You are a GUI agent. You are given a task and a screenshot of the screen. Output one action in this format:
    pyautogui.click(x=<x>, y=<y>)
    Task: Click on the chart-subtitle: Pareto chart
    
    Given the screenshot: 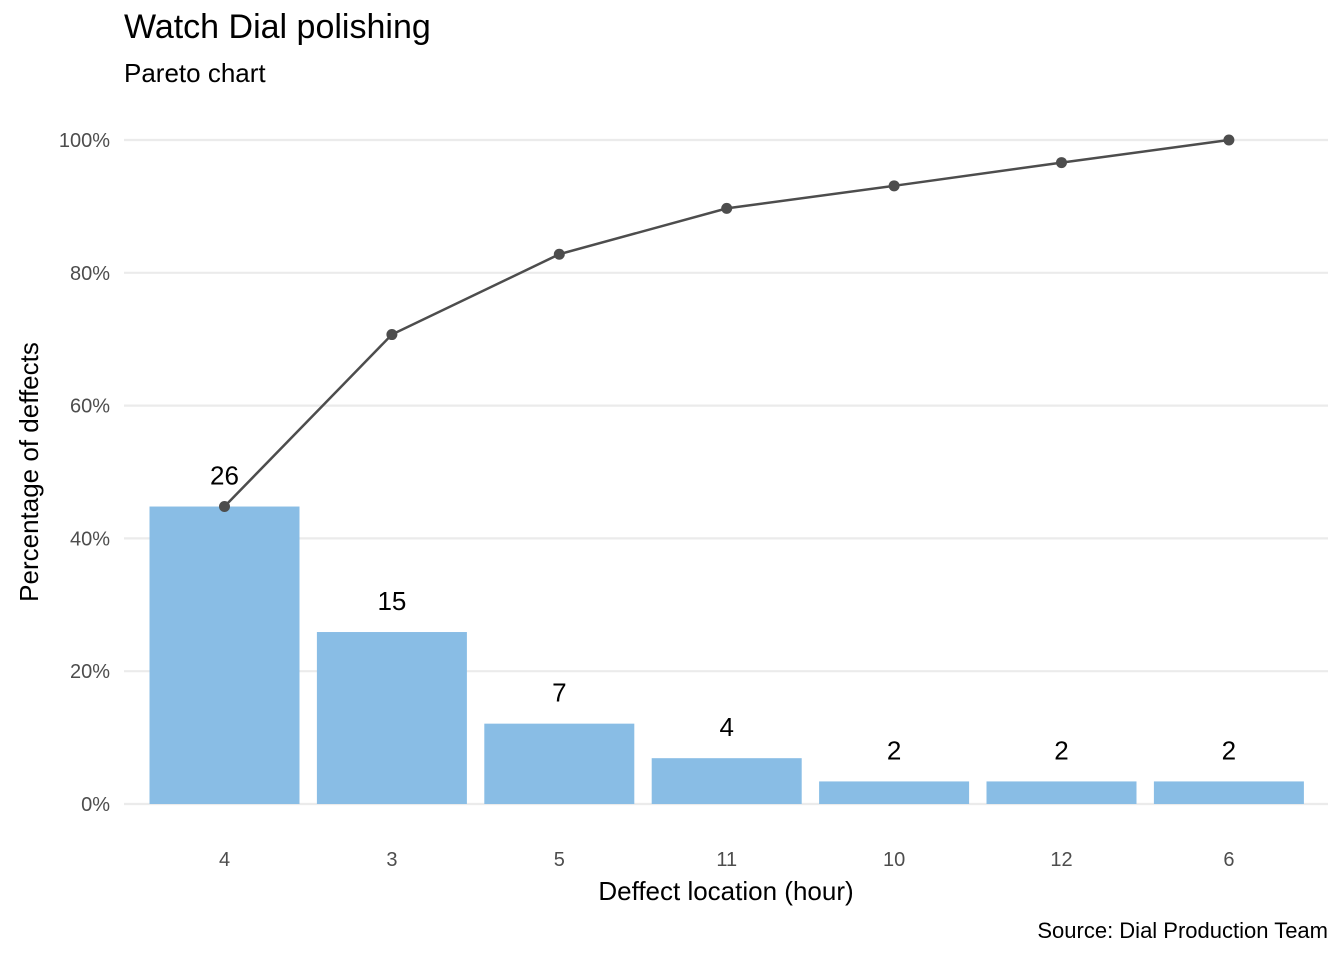 What is the action you would take?
    pyautogui.click(x=195, y=73)
    